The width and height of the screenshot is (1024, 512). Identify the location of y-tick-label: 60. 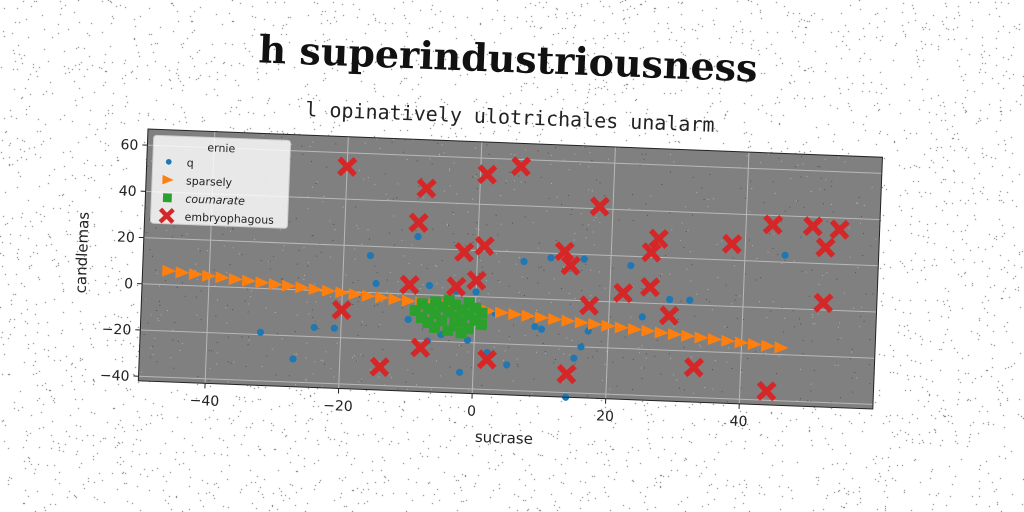
(129, 145).